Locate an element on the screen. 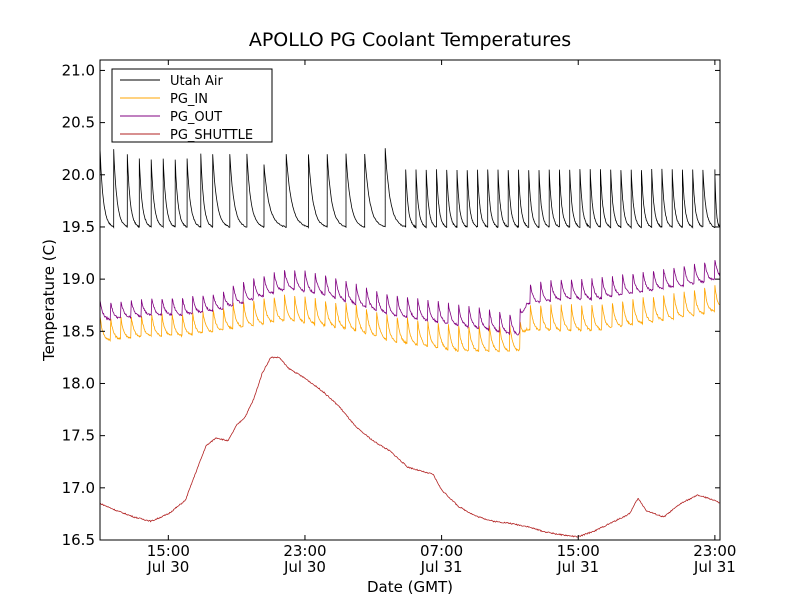 The image size is (800, 600). y-tick-label: 17.5 is located at coordinates (78, 436).